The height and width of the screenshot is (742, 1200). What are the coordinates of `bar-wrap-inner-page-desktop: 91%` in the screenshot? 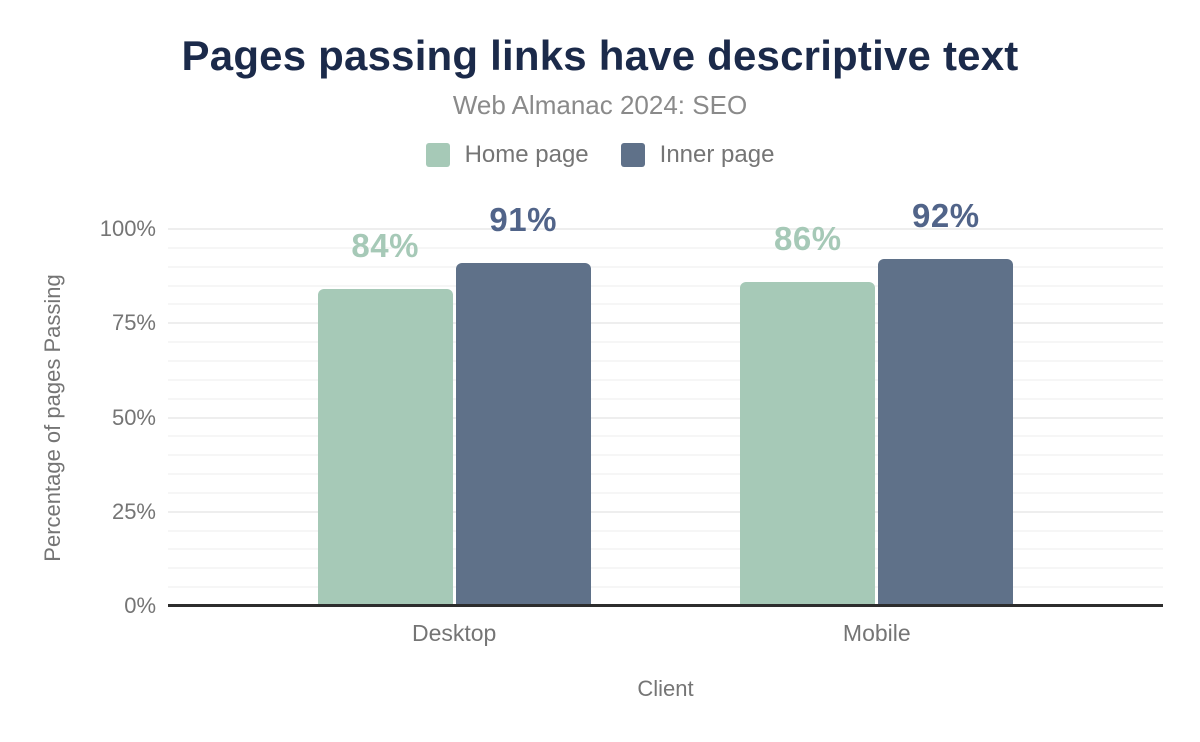 It's located at (523, 403).